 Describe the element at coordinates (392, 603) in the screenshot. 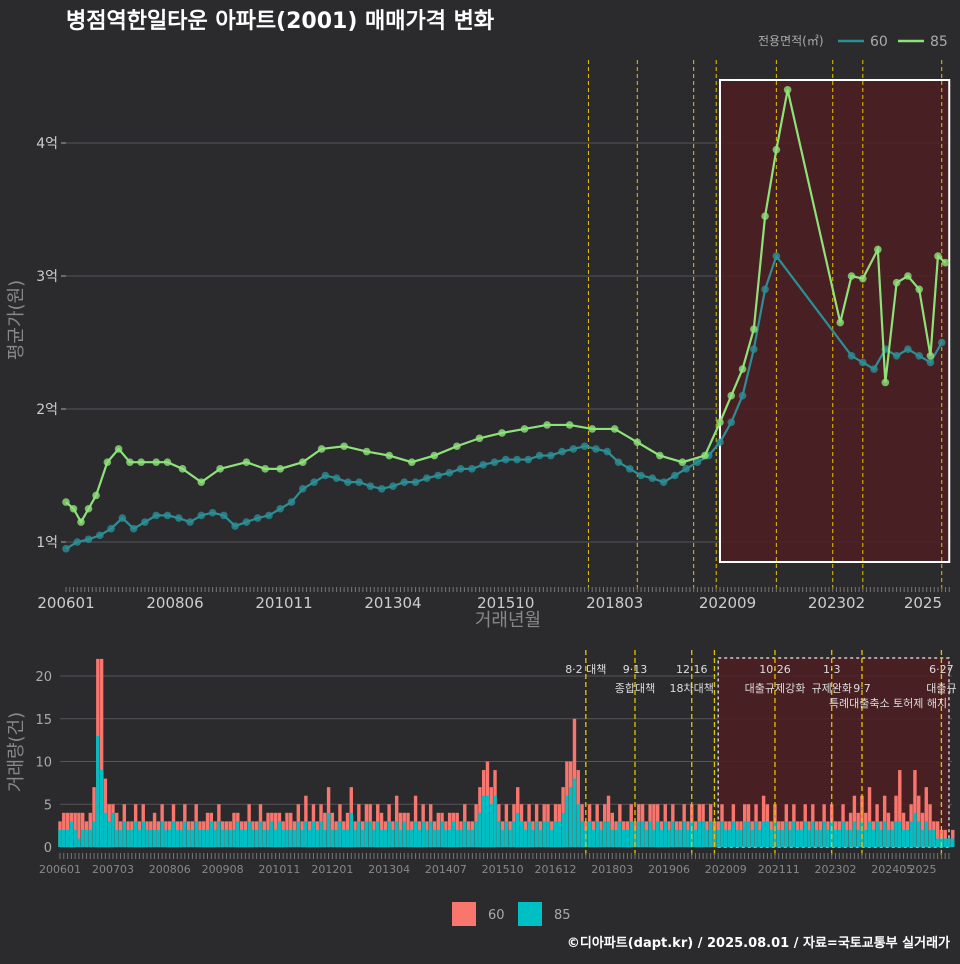

I see `price-x-tick-label: 201304` at that location.